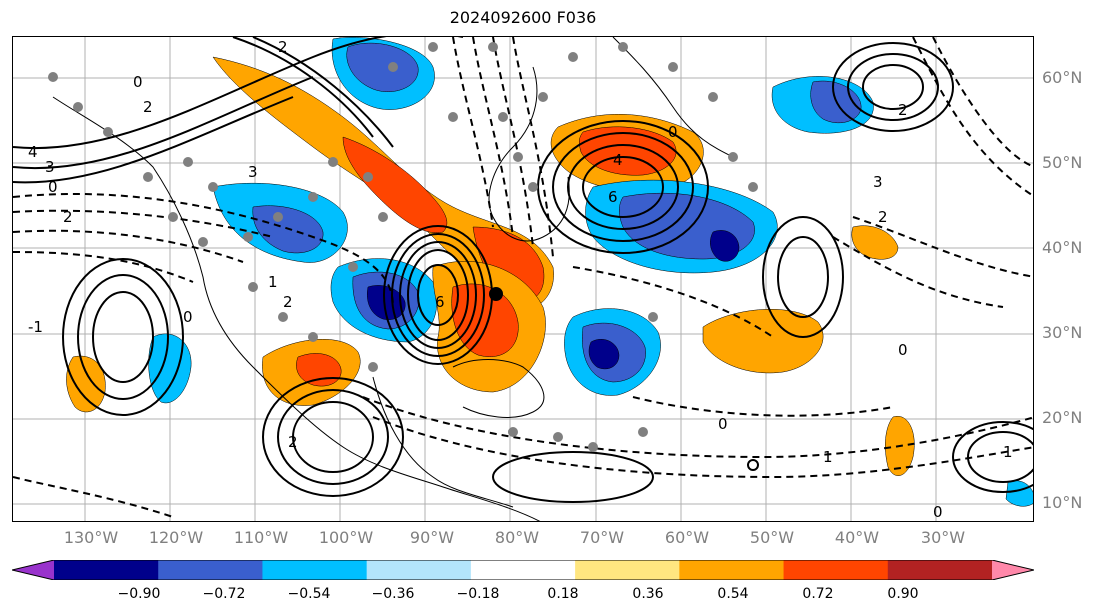 This screenshot has width=1105, height=615. I want to click on lon-label: 110°W, so click(261, 537).